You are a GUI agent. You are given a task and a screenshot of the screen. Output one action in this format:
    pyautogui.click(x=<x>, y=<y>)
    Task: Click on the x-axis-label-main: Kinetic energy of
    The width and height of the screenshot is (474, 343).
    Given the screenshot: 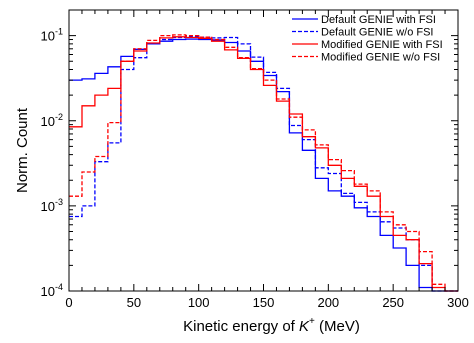 What is the action you would take?
    pyautogui.click(x=241, y=326)
    